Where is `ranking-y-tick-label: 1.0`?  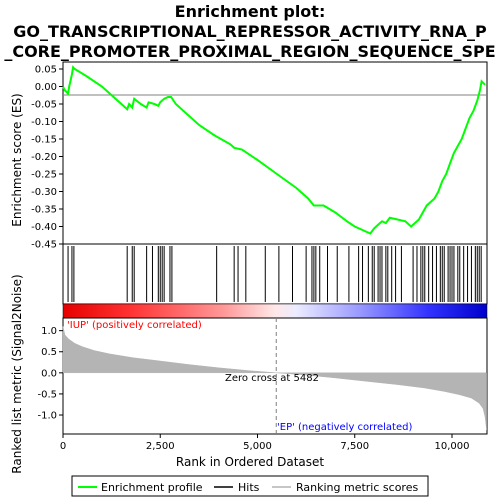 ranking-y-tick-label: 1.0 is located at coordinates (49, 331).